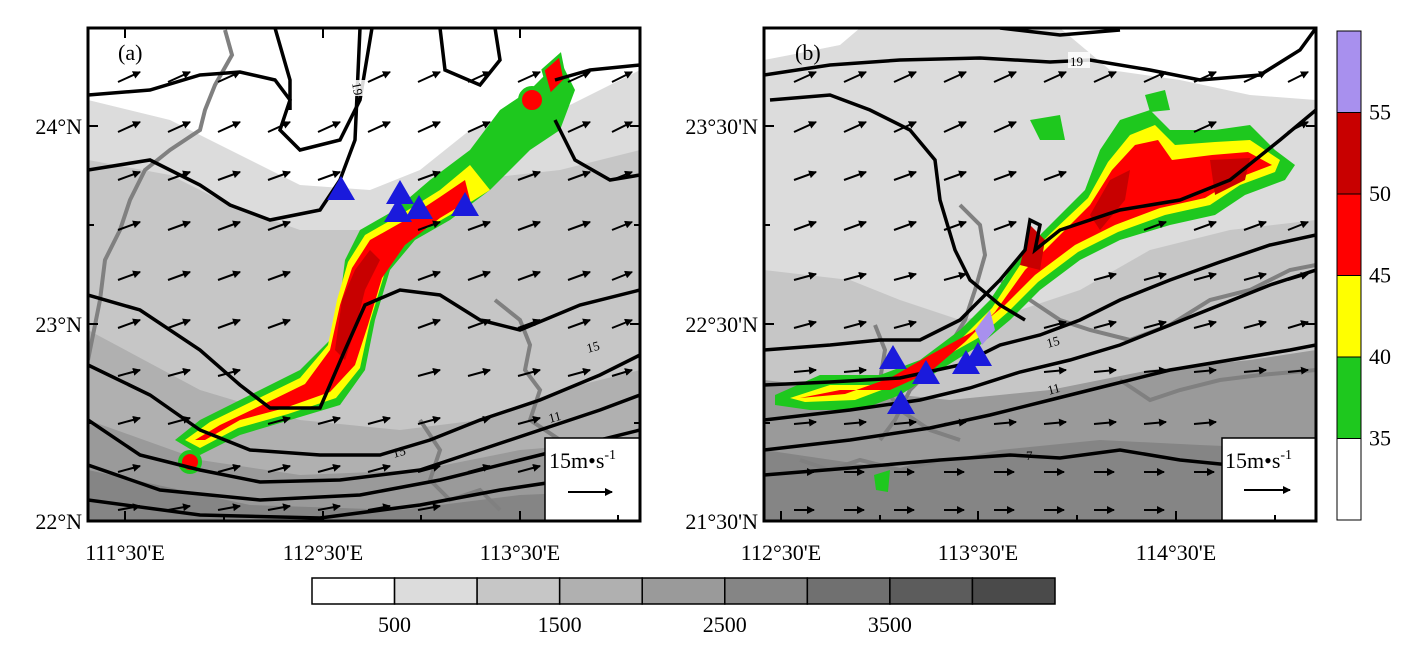  Describe the element at coordinates (323, 552) in the screenshot. I see `panel-a-xtick-2: 112°30'E` at that location.